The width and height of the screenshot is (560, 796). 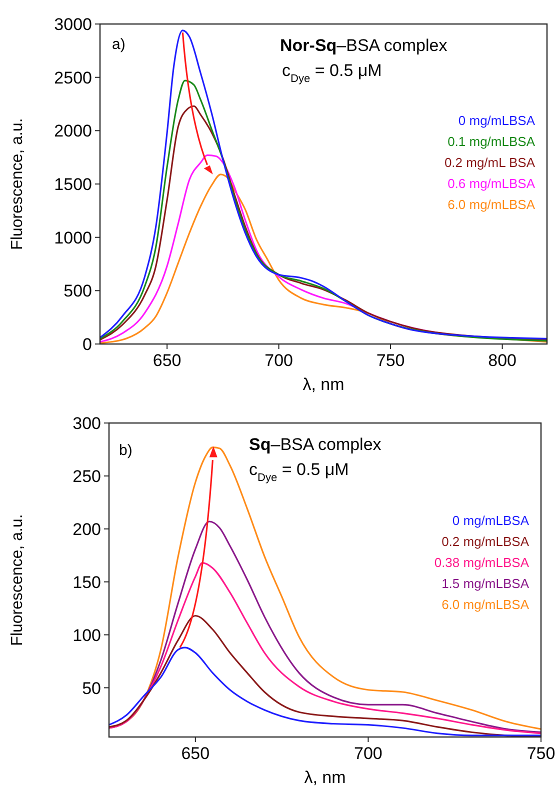 I want to click on y-tick-label: 1000, so click(x=73, y=238).